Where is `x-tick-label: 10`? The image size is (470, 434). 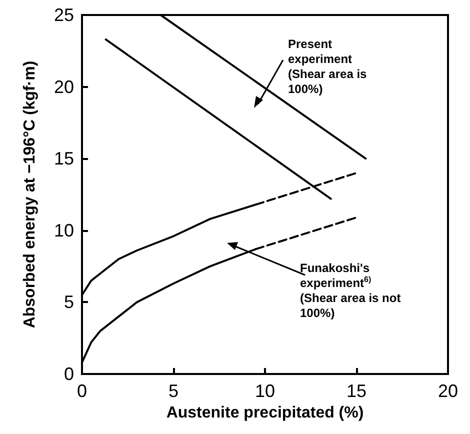 x-tick-label: 10 is located at coordinates (265, 391).